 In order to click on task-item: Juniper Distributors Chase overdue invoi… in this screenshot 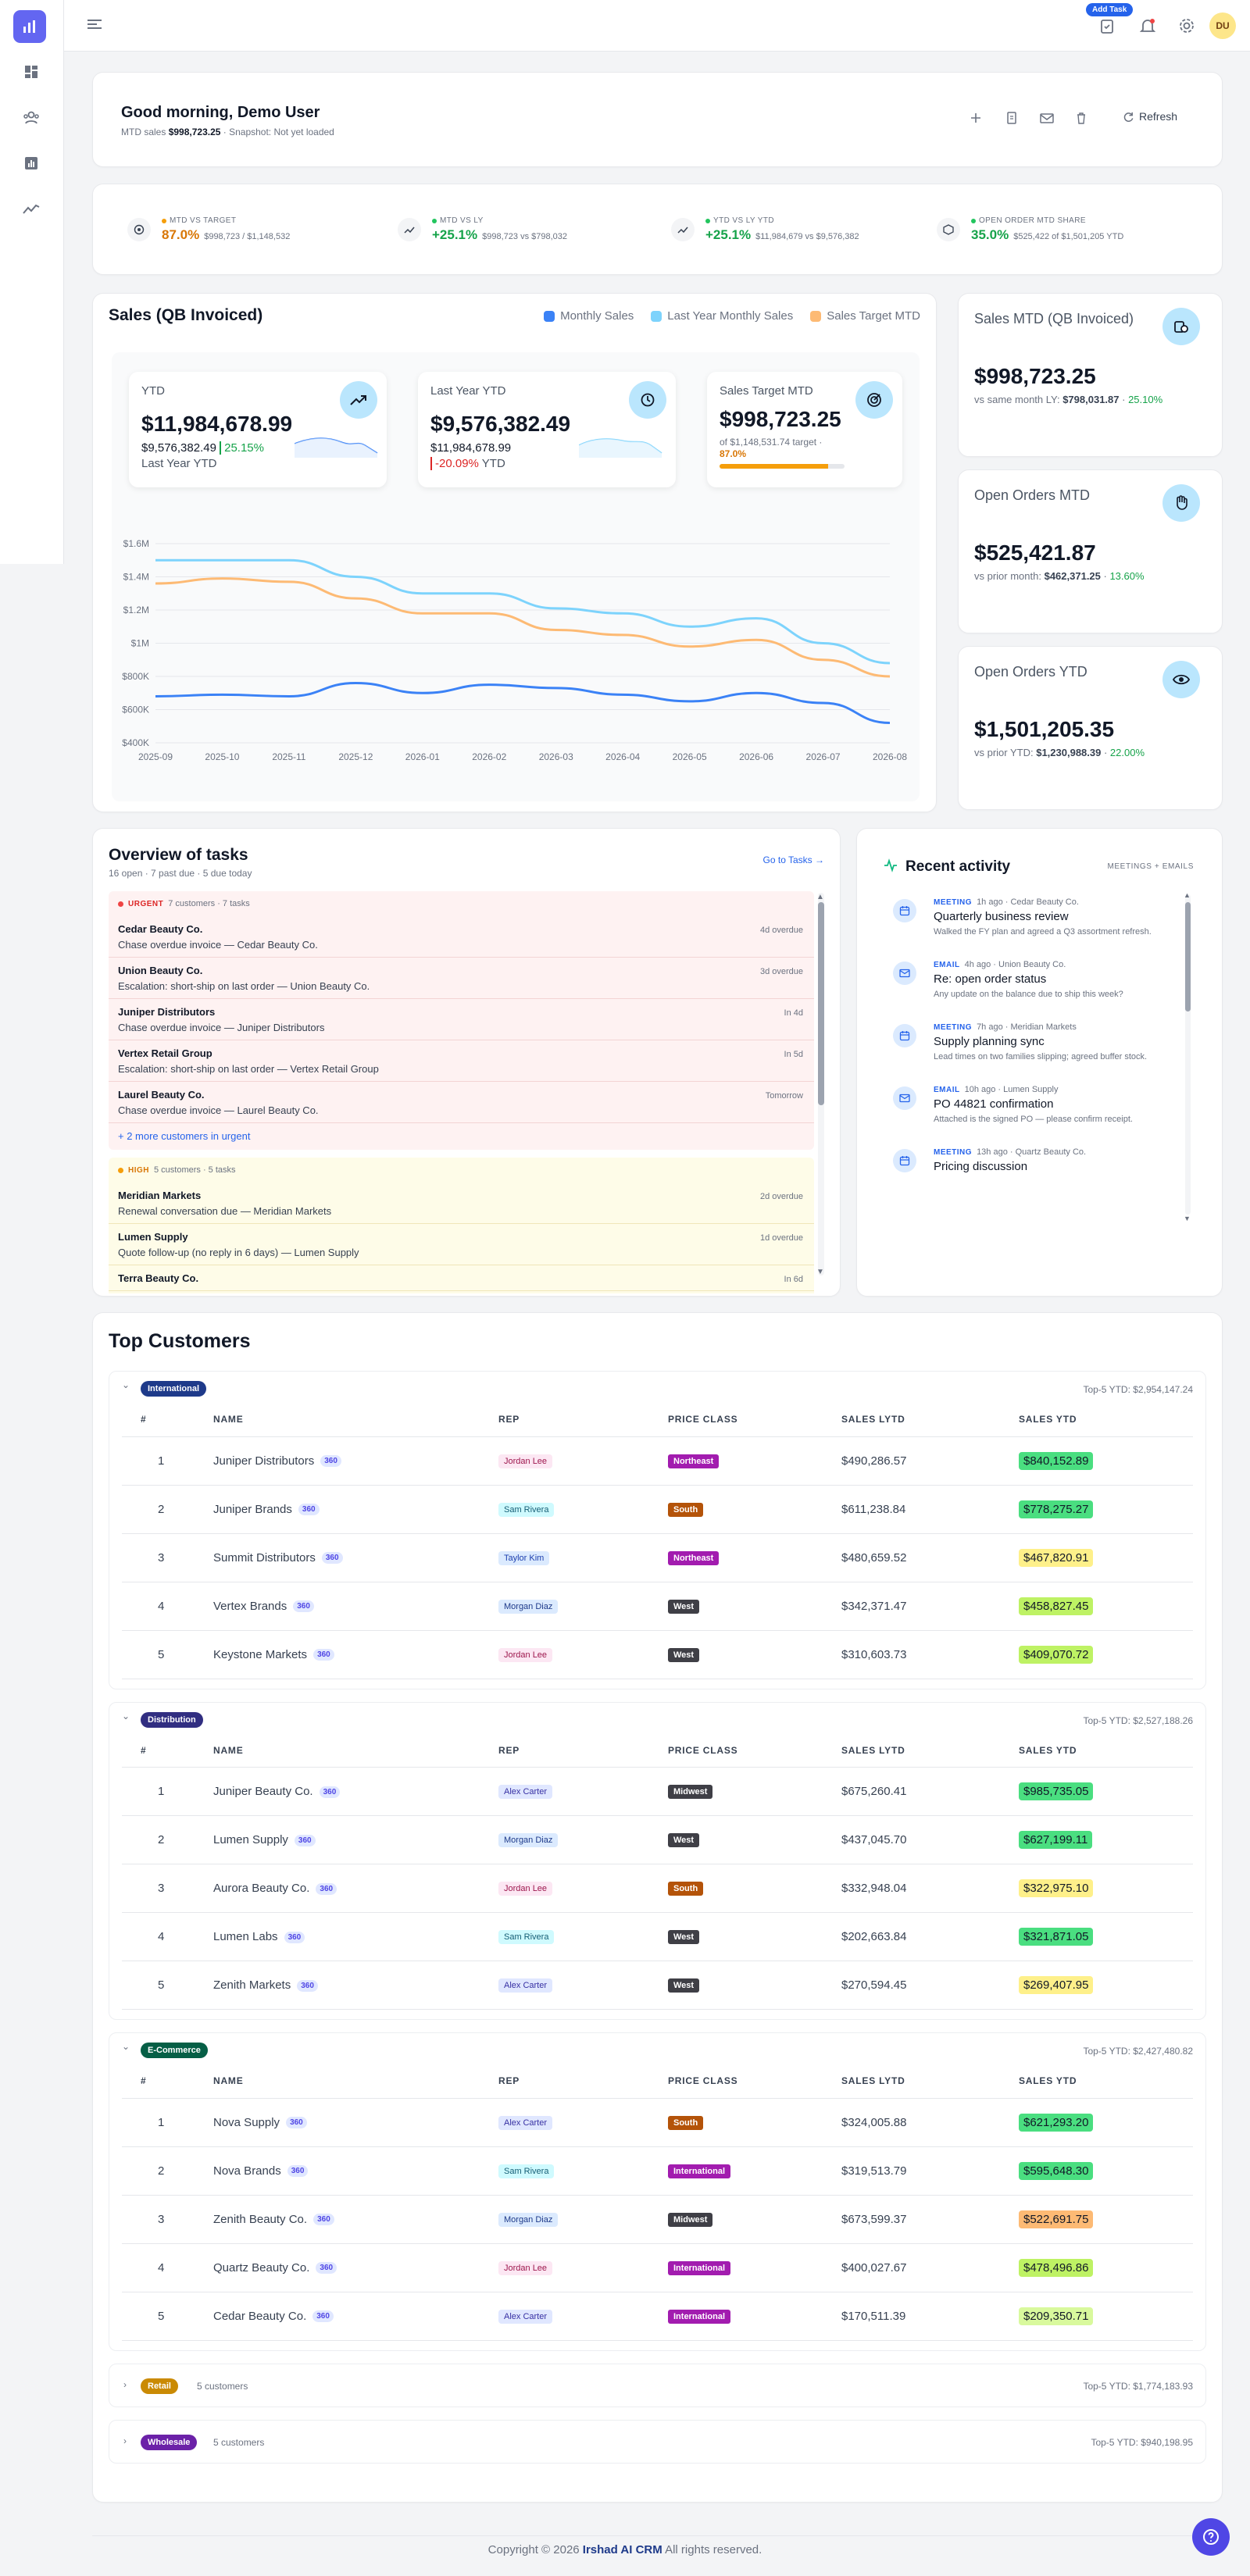, I will do `click(461, 1019)`.